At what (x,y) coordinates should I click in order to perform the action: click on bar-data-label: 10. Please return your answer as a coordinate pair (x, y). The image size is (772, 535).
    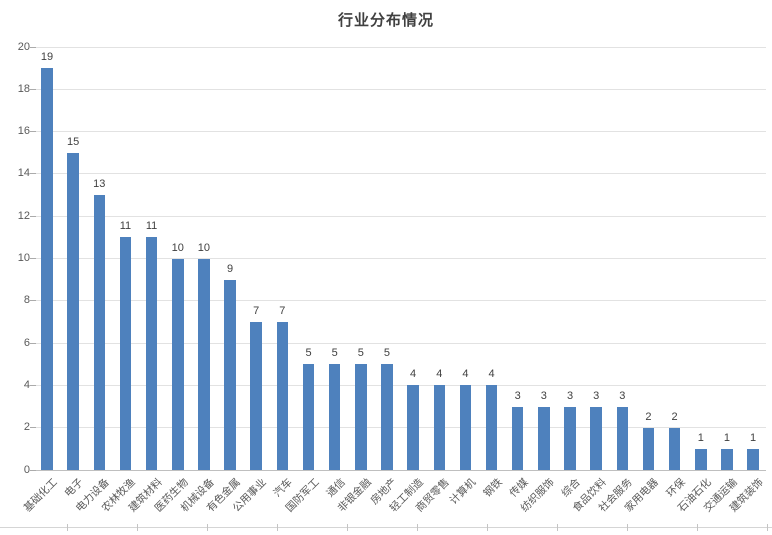
    Looking at the image, I should click on (177, 247).